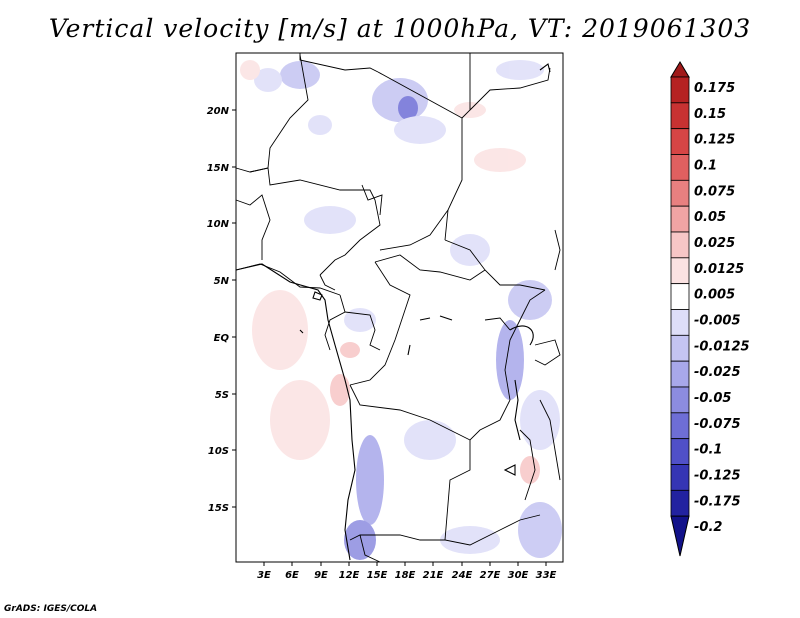  What do you see at coordinates (292, 575) in the screenshot?
I see `lon-label: 6E` at bounding box center [292, 575].